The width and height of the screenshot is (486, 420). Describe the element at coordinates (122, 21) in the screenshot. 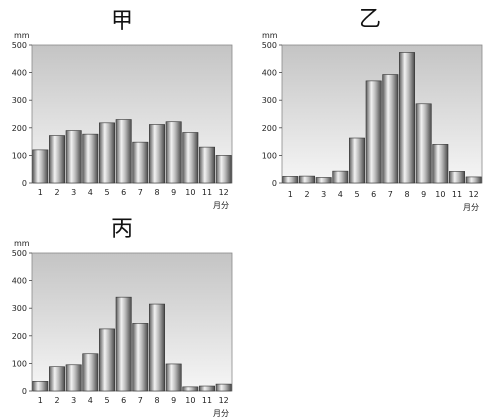

I see `chart-title: 甲` at that location.